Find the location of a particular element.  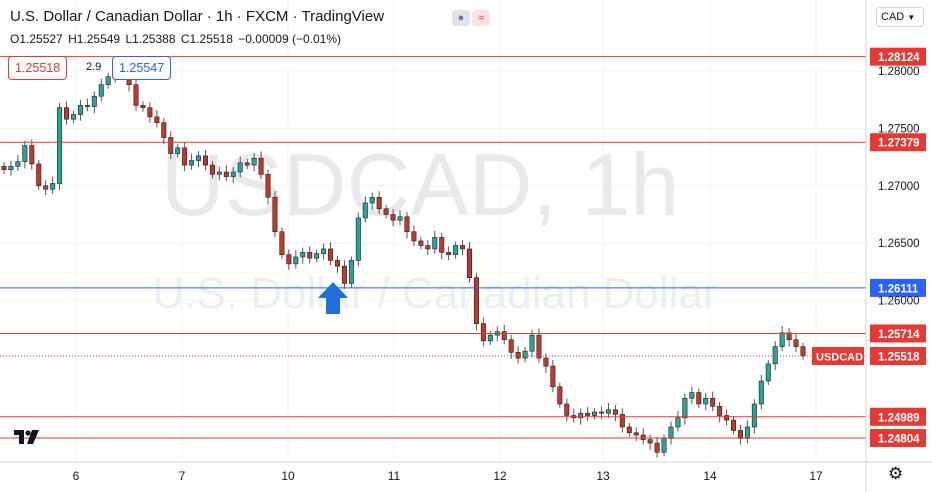

eye-icon: ● is located at coordinates (461, 18).